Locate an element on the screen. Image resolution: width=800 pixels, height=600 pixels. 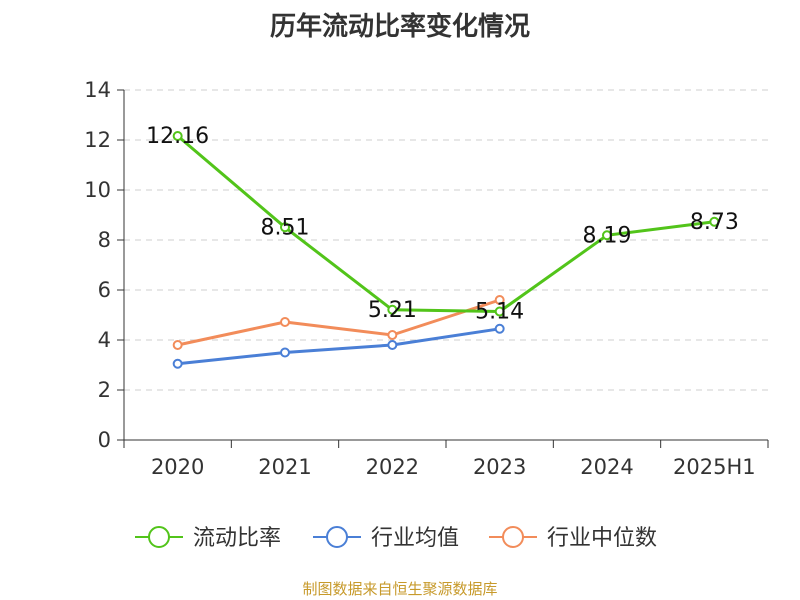
y-tick-label: 12 is located at coordinates (97, 140).